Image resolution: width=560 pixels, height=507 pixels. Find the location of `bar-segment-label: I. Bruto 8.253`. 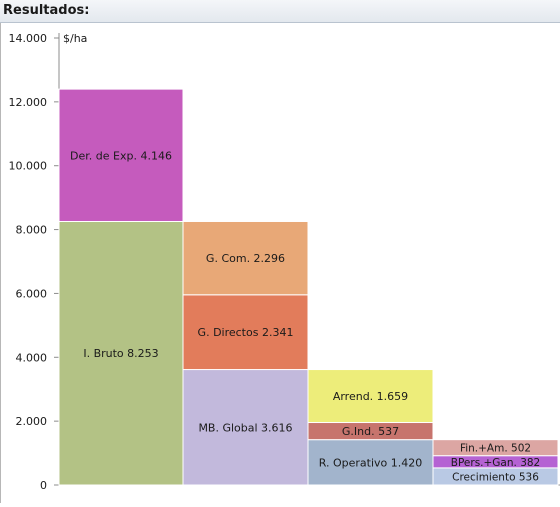

bar-segment-label: I. Bruto 8.253 is located at coordinates (120, 353).